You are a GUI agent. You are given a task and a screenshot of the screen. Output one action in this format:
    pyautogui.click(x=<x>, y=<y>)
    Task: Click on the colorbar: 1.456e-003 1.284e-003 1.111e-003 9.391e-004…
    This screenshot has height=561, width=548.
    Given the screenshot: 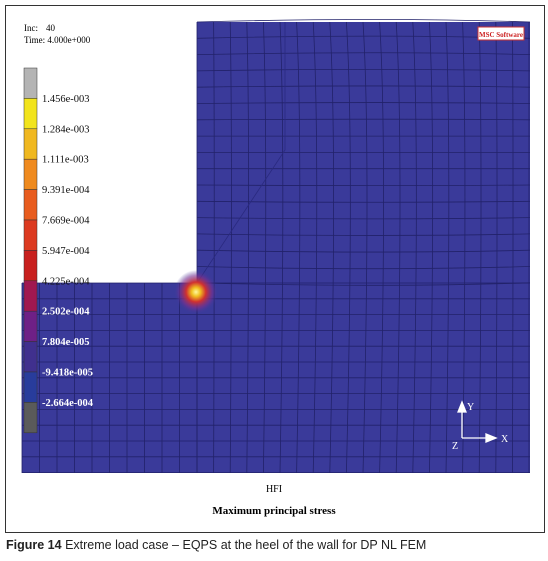 What is the action you would take?
    pyautogui.click(x=58, y=250)
    